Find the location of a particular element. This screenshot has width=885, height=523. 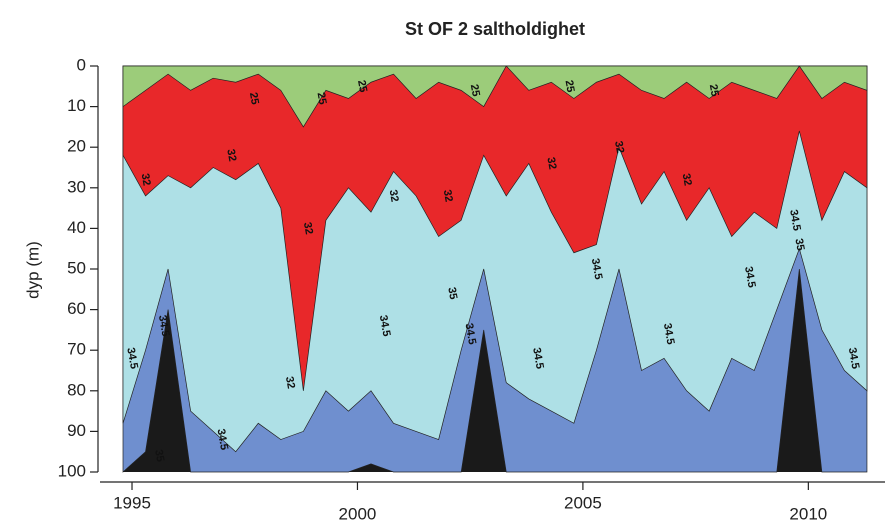

x-tick-label: 2005 is located at coordinates (583, 502).